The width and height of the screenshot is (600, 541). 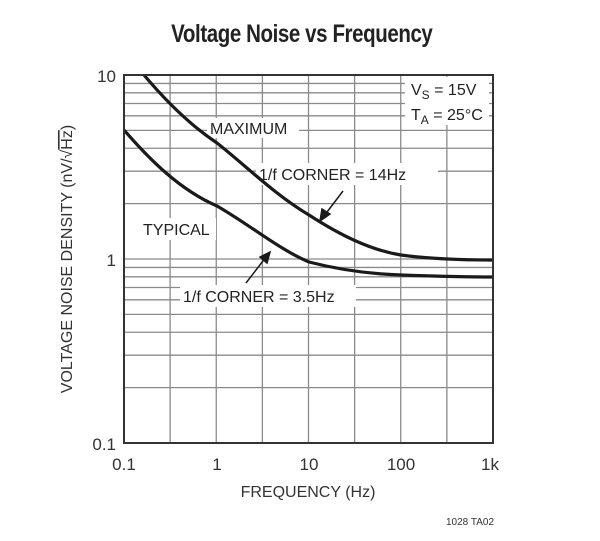 What do you see at coordinates (176, 230) in the screenshot?
I see `label-typical: TYPICAL` at bounding box center [176, 230].